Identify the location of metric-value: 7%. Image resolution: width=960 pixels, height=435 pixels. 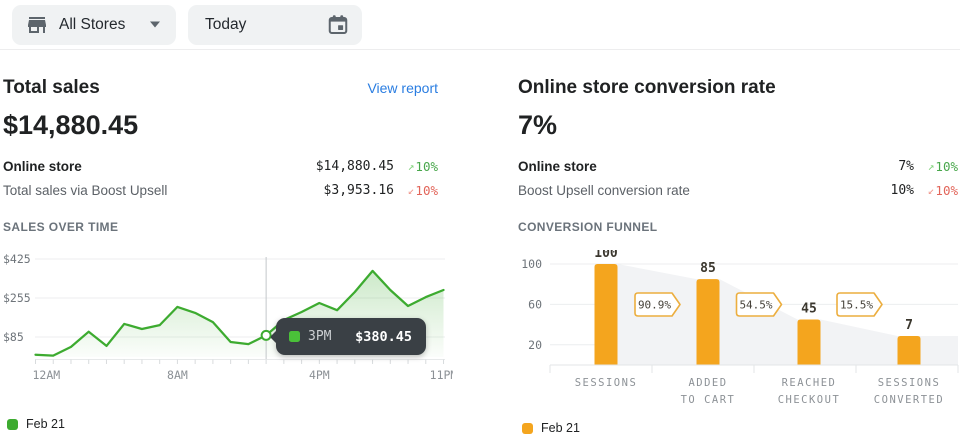
(906, 166).